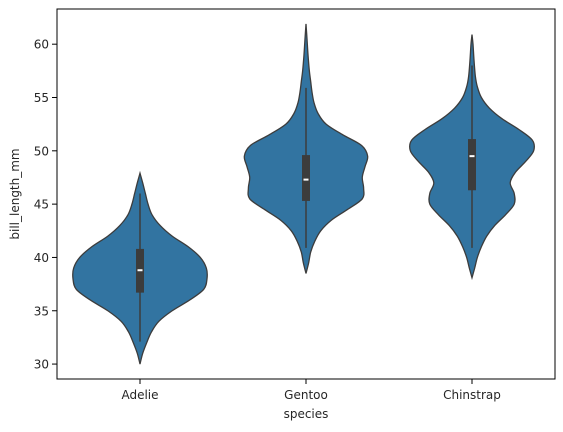 The height and width of the screenshot is (432, 563). I want to click on y-tick-label: 40, so click(41, 258).